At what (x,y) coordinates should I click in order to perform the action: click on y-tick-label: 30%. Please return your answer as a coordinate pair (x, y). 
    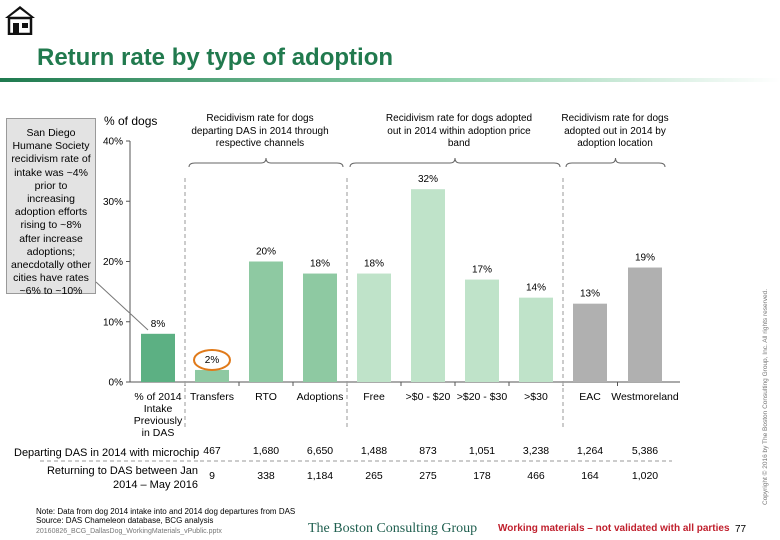
    Looking at the image, I should click on (113, 202).